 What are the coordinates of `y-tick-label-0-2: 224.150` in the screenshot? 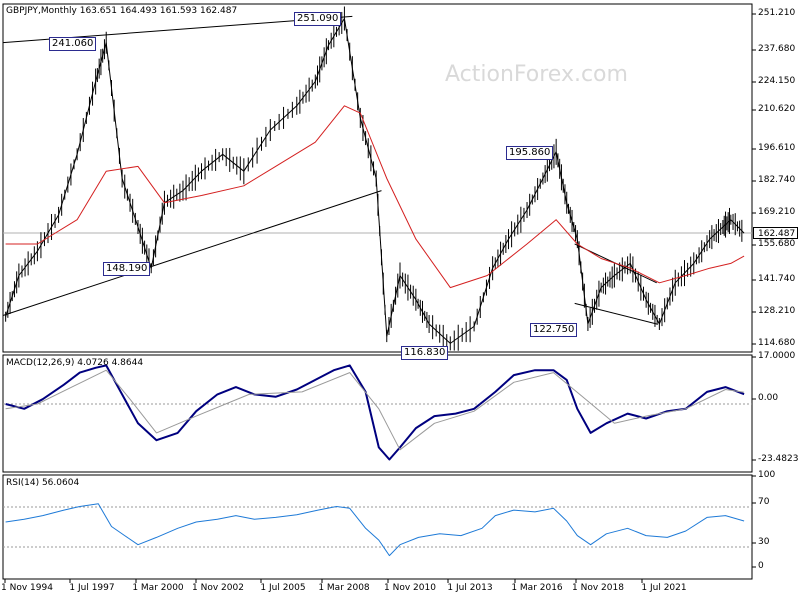 It's located at (777, 81).